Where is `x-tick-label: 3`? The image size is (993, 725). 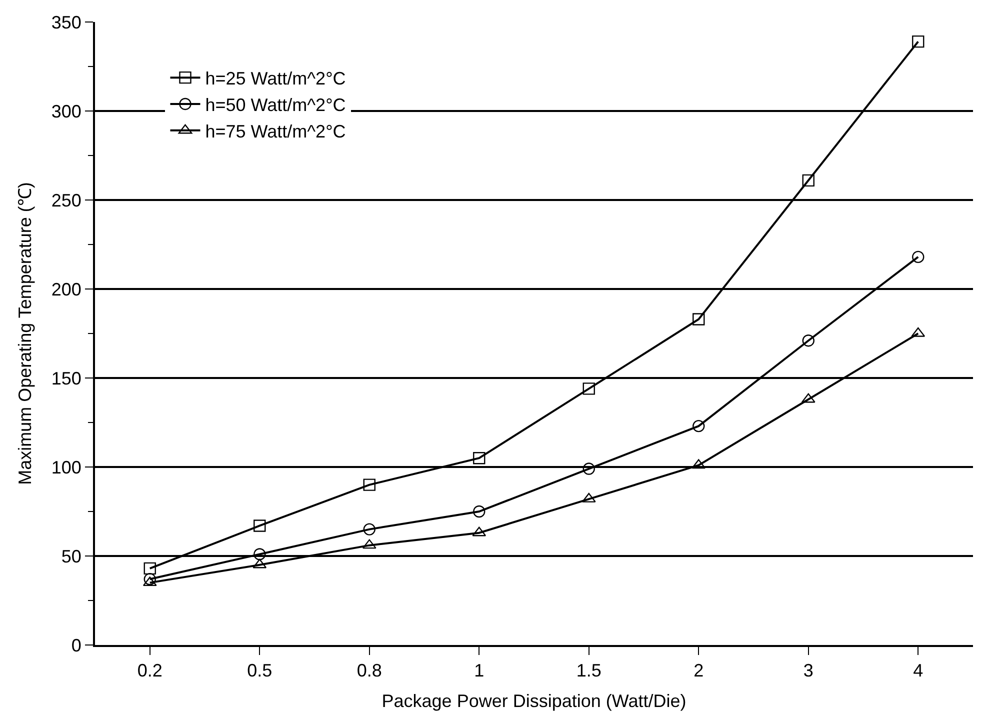
x-tick-label: 3 is located at coordinates (808, 670).